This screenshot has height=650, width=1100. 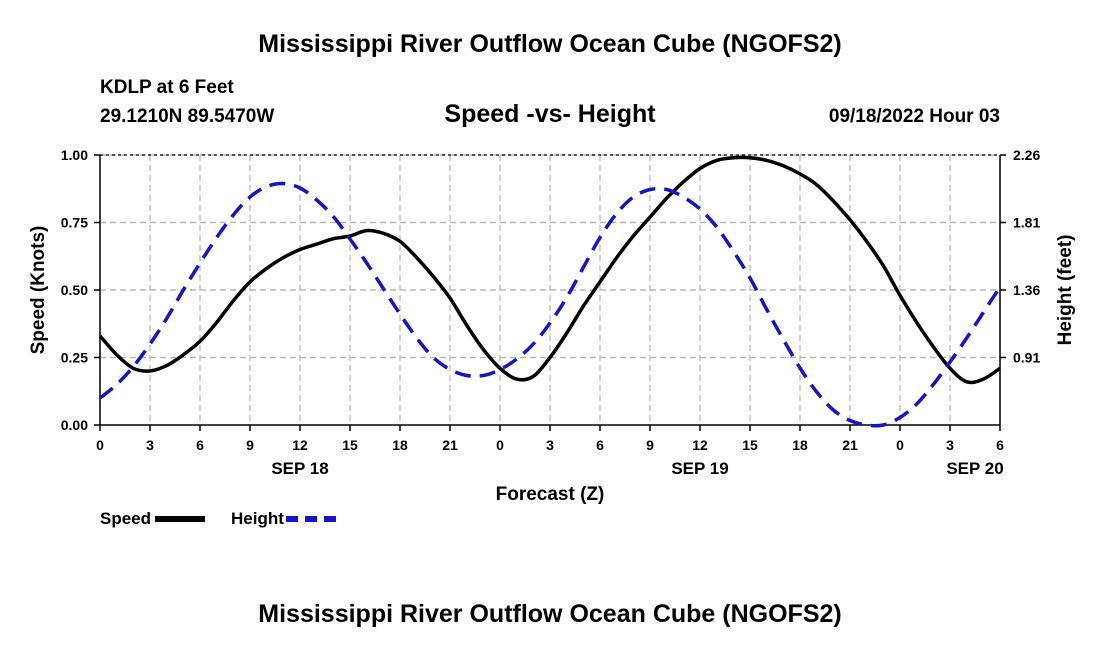 I want to click on y-tick-label: 0.25, so click(x=74, y=358).